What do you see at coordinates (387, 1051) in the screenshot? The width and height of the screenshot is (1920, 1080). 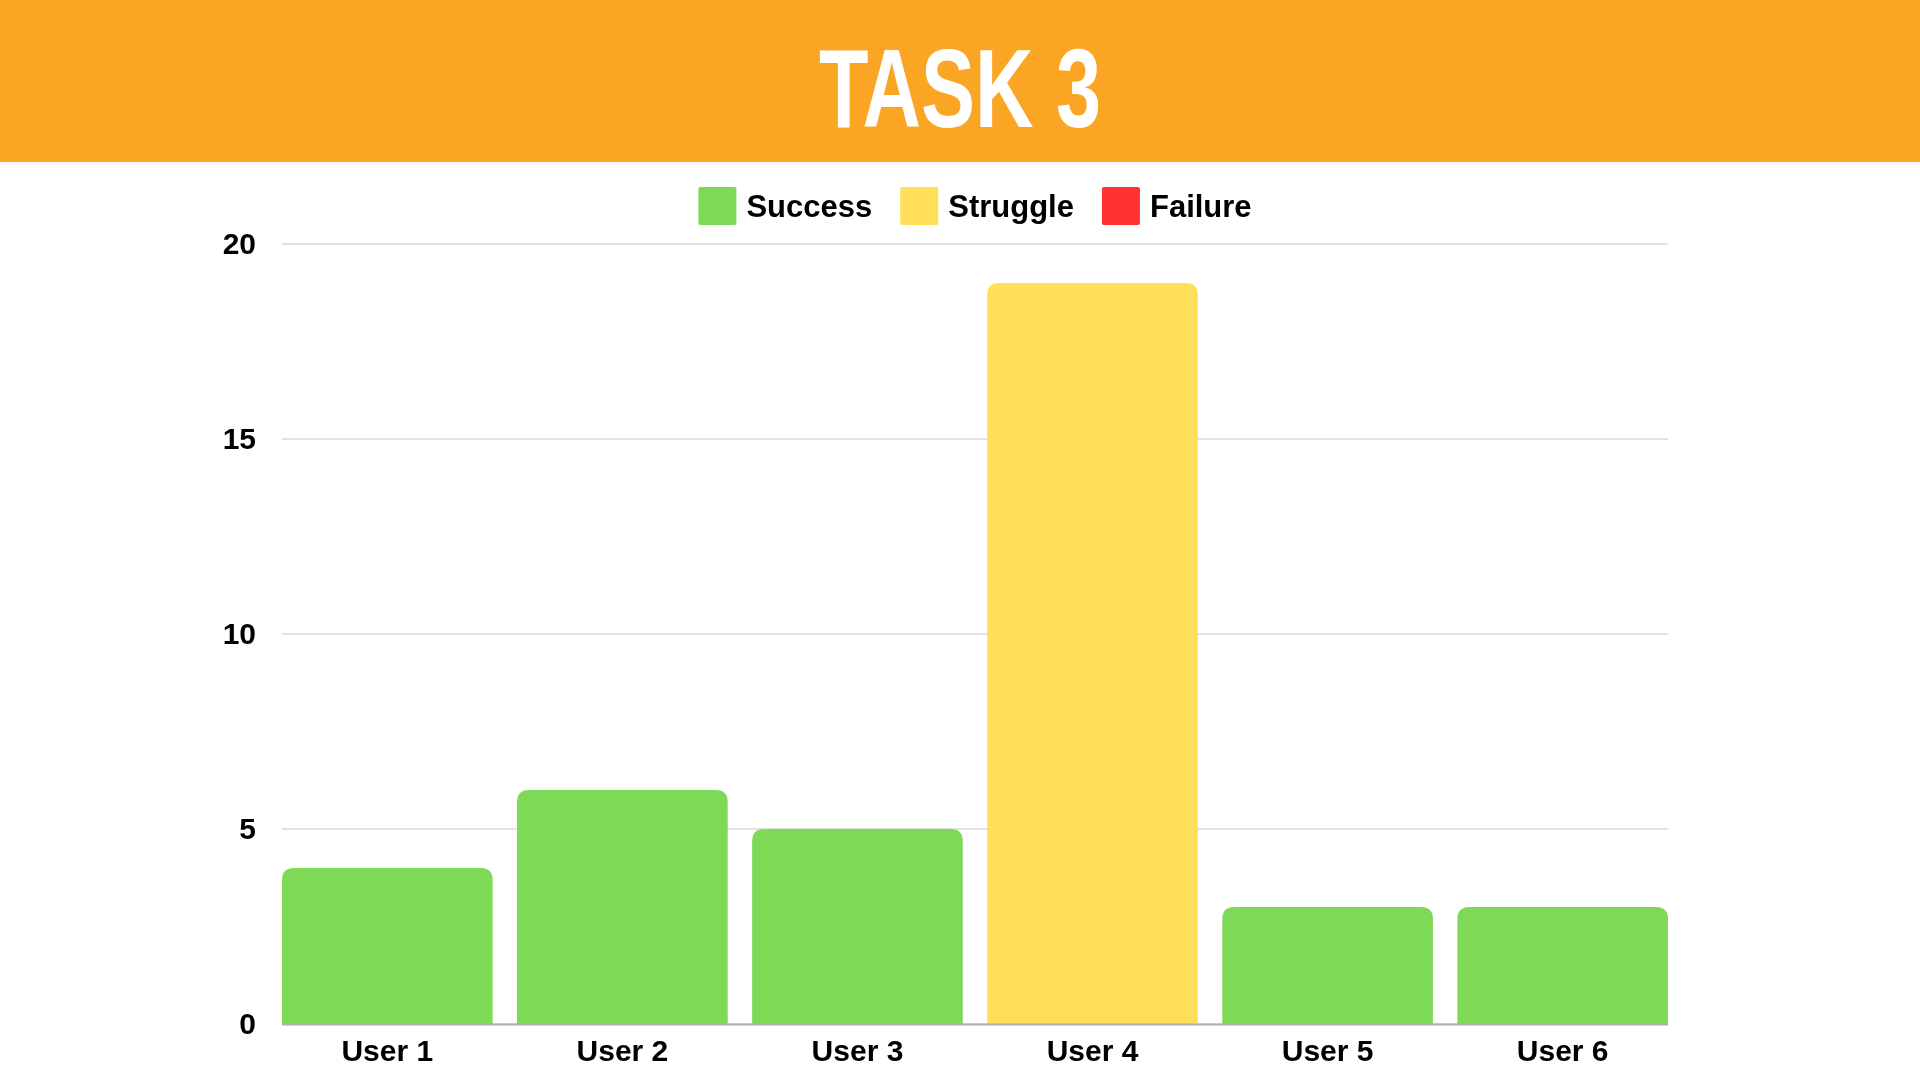 I see `x-tick-label: User 1` at bounding box center [387, 1051].